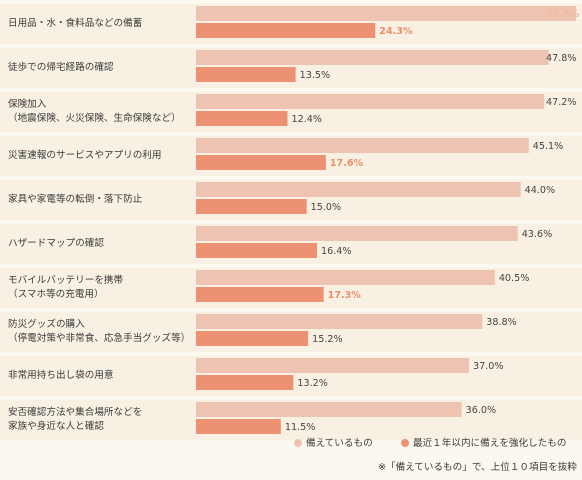 The height and width of the screenshot is (480, 582). What do you see at coordinates (501, 322) in the screenshot?
I see `value-label-series0-7: 38.8%` at bounding box center [501, 322].